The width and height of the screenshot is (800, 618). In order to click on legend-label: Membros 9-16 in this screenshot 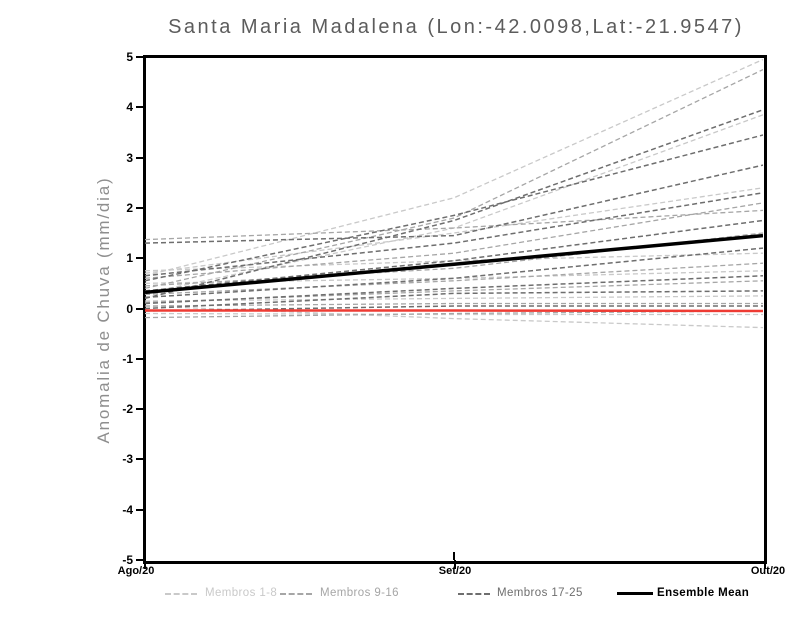, I will do `click(359, 593)`.